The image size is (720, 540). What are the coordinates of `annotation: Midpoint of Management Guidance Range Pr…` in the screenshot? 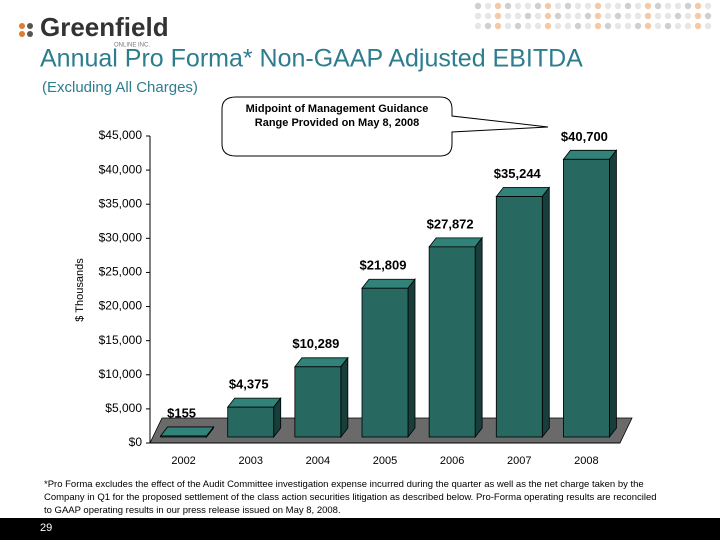 It's located at (337, 116).